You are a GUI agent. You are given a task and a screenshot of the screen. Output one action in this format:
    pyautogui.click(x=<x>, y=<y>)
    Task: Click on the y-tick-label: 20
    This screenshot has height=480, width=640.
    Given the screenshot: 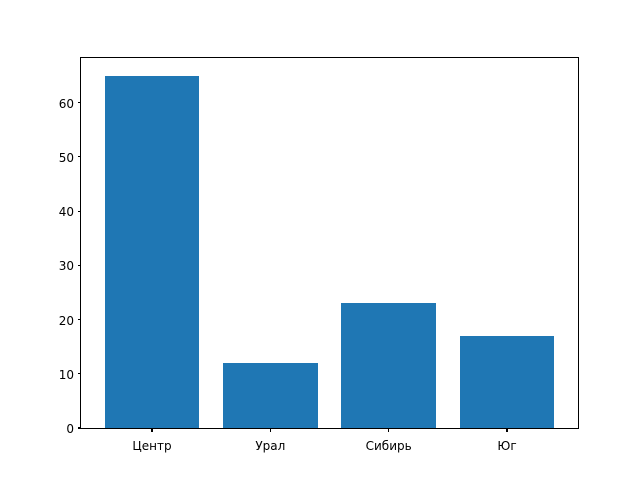 What is the action you would take?
    pyautogui.click(x=66, y=320)
    